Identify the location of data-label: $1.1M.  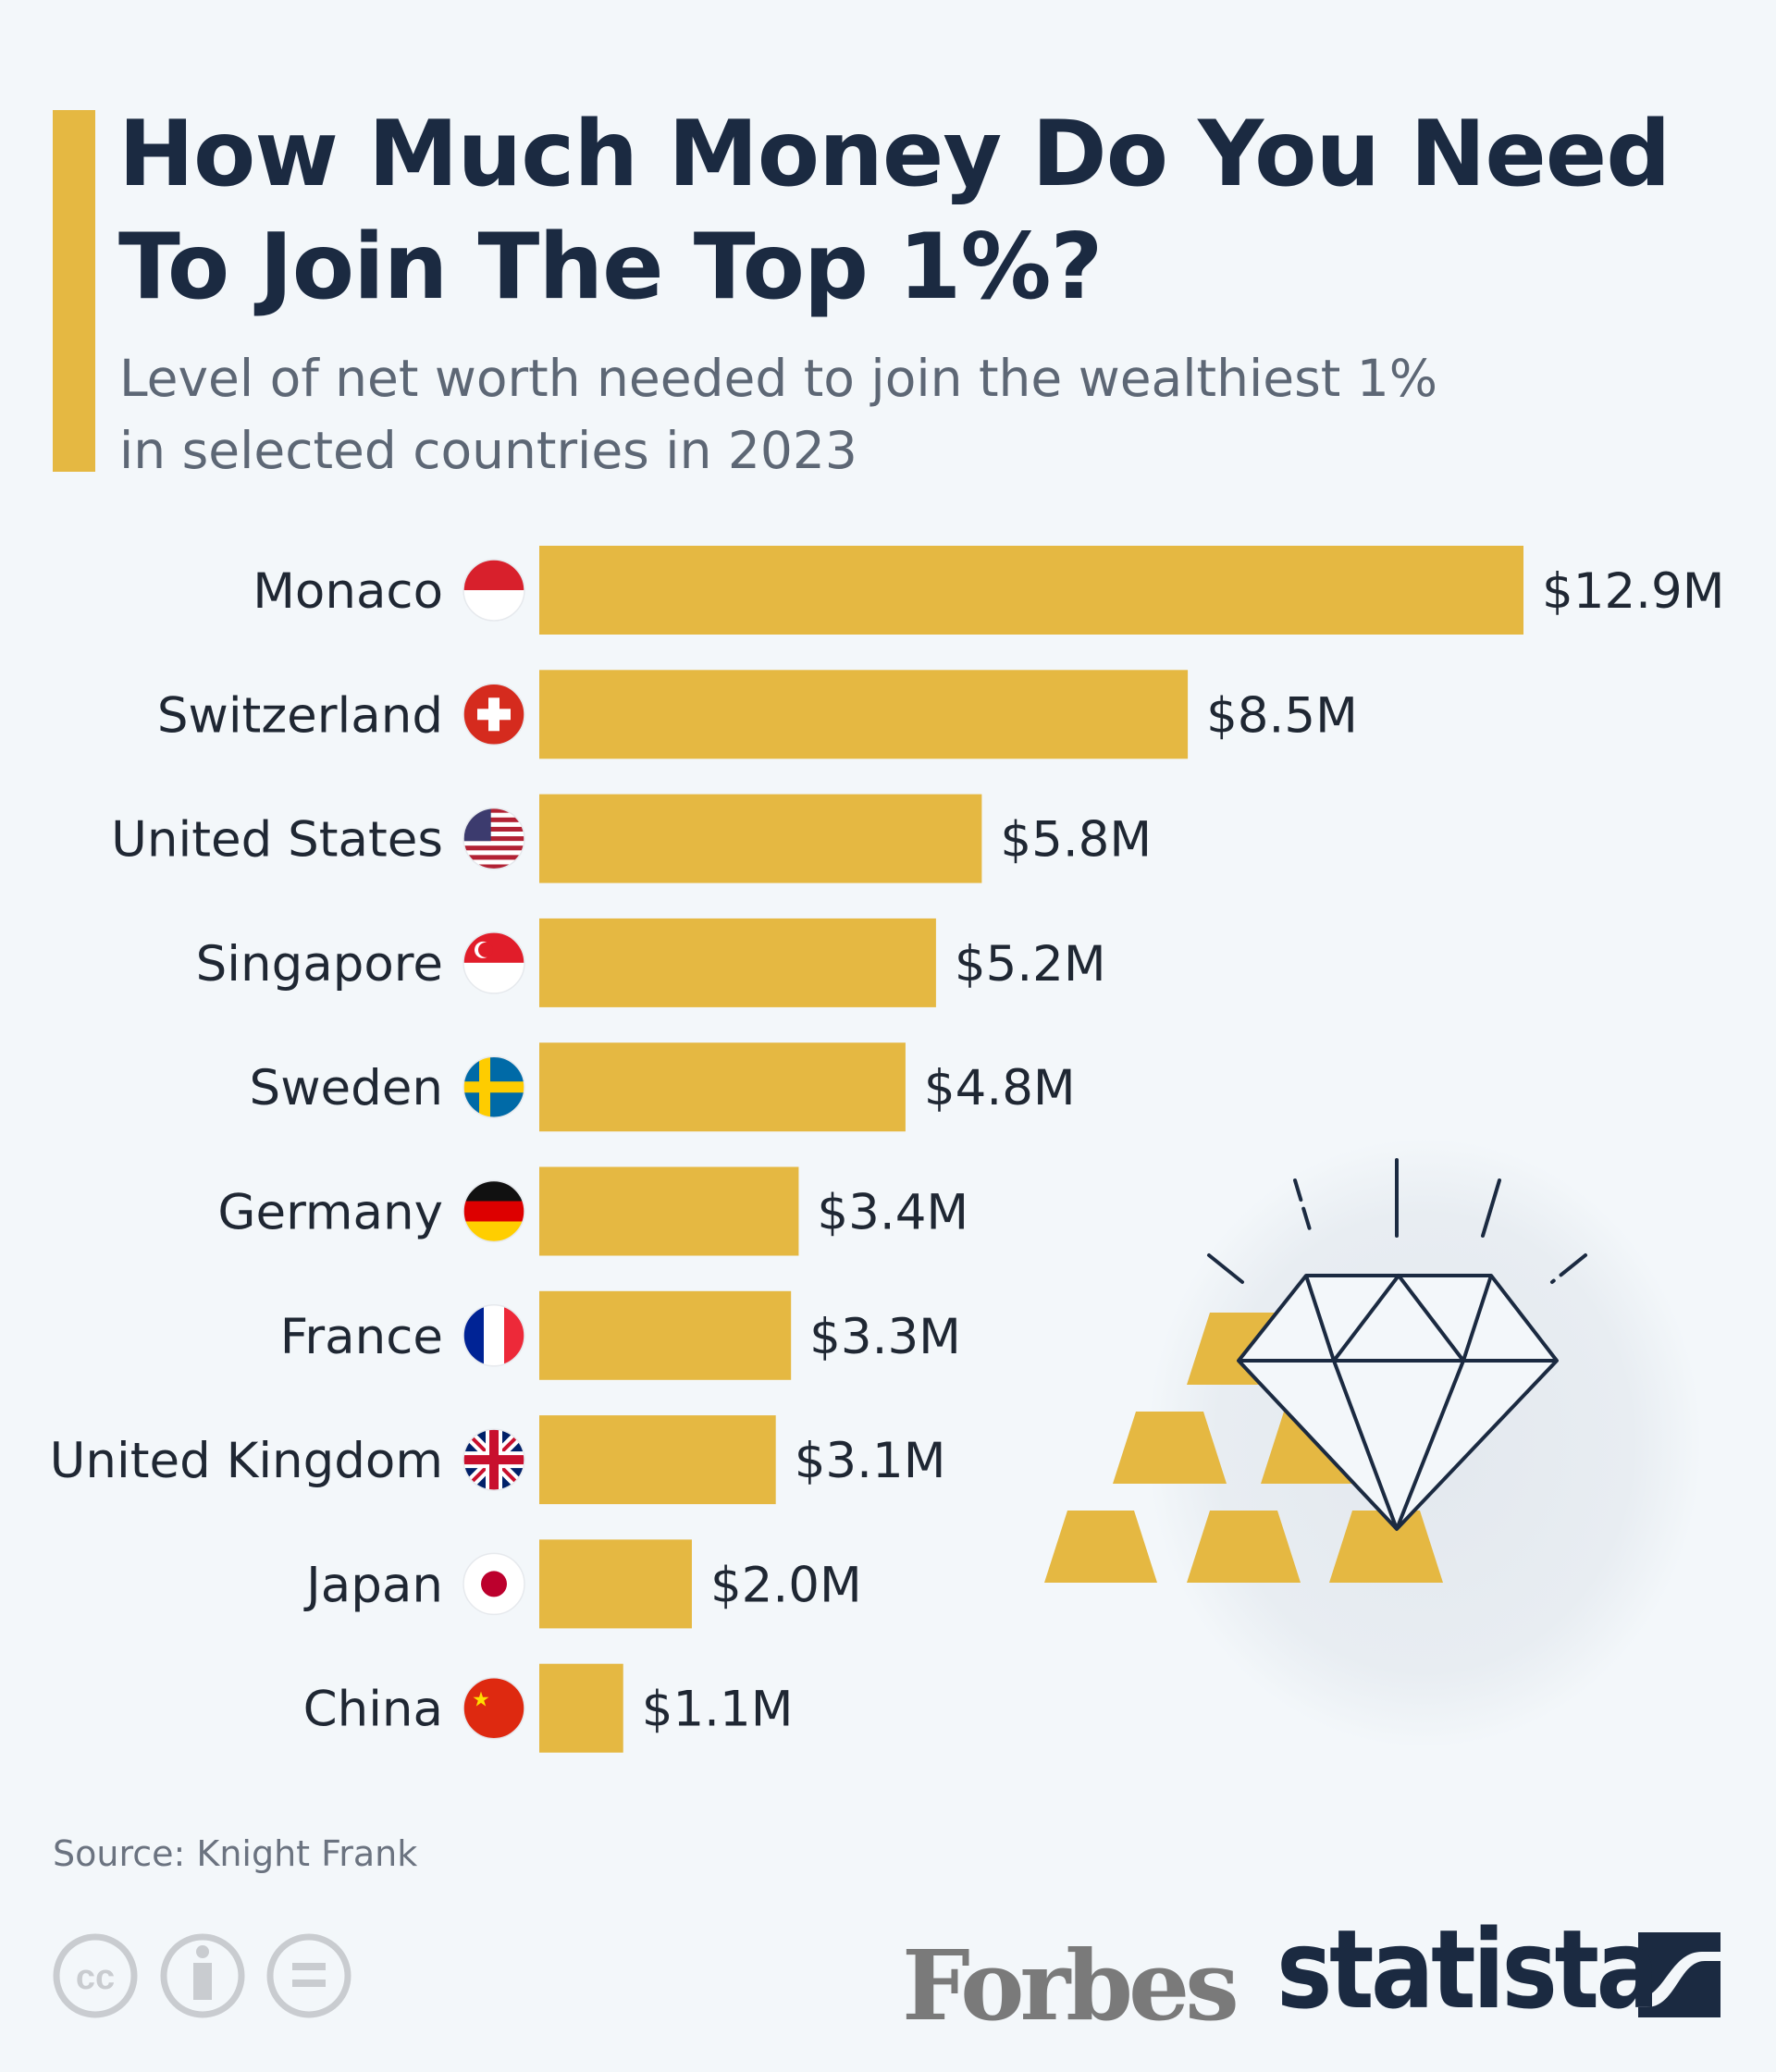
(718, 1710).